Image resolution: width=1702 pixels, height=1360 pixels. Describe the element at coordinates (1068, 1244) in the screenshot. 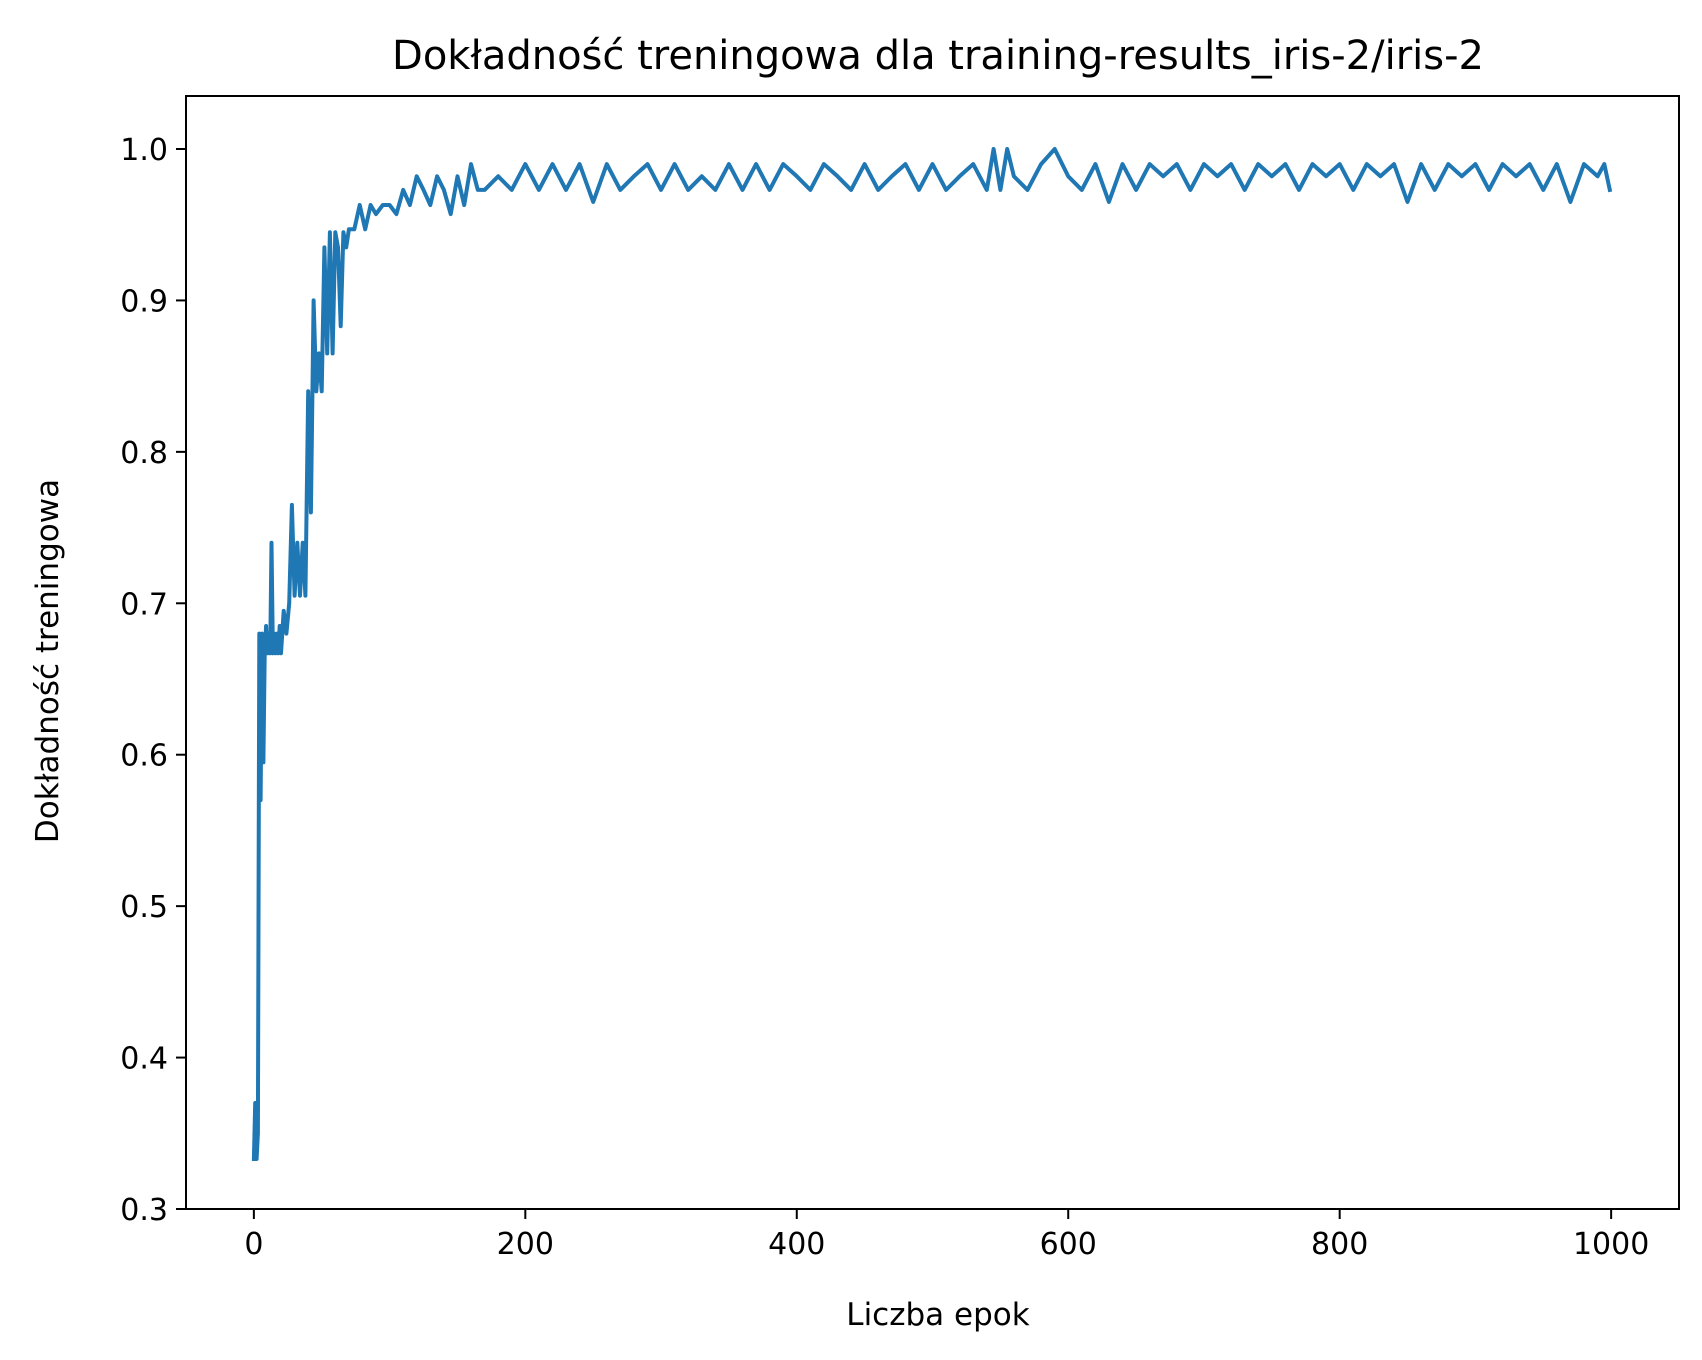

I see `x-tick-label: 600` at that location.